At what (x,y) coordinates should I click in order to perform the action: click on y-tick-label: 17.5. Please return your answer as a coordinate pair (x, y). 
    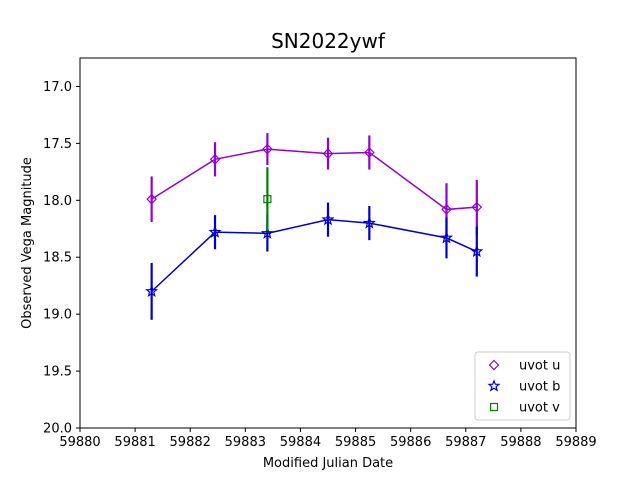
    Looking at the image, I should click on (57, 144).